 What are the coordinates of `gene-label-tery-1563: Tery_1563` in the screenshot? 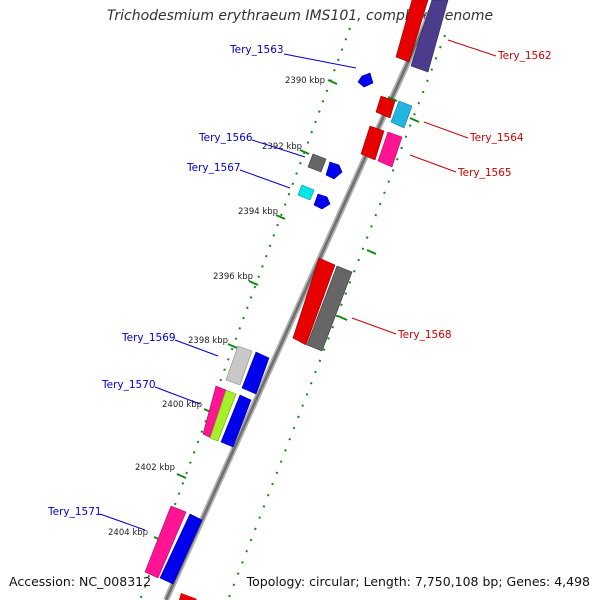 It's located at (256, 50).